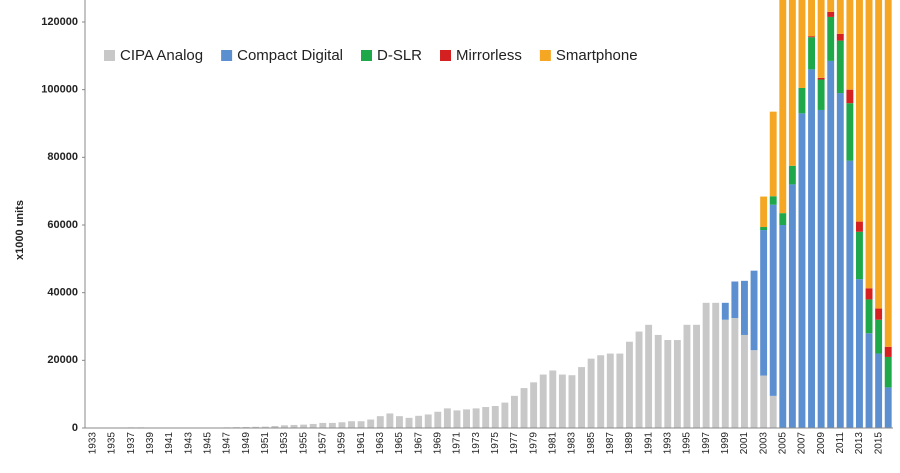 The height and width of the screenshot is (473, 900). Describe the element at coordinates (62, 293) in the screenshot. I see `y-tick-label: 40000` at that location.